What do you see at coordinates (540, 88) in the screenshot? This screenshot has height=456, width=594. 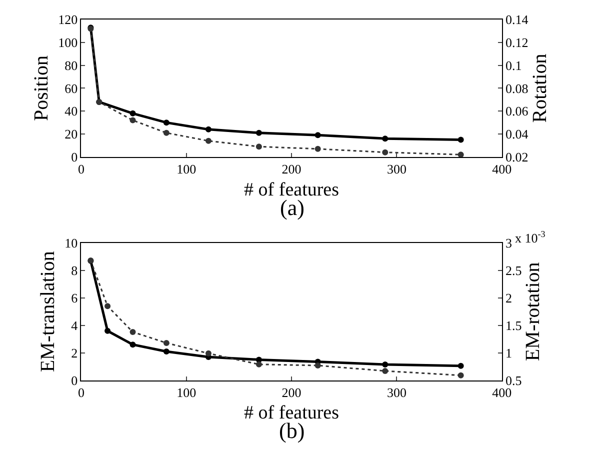 I see `y2-axis-title: Rotation` at bounding box center [540, 88].